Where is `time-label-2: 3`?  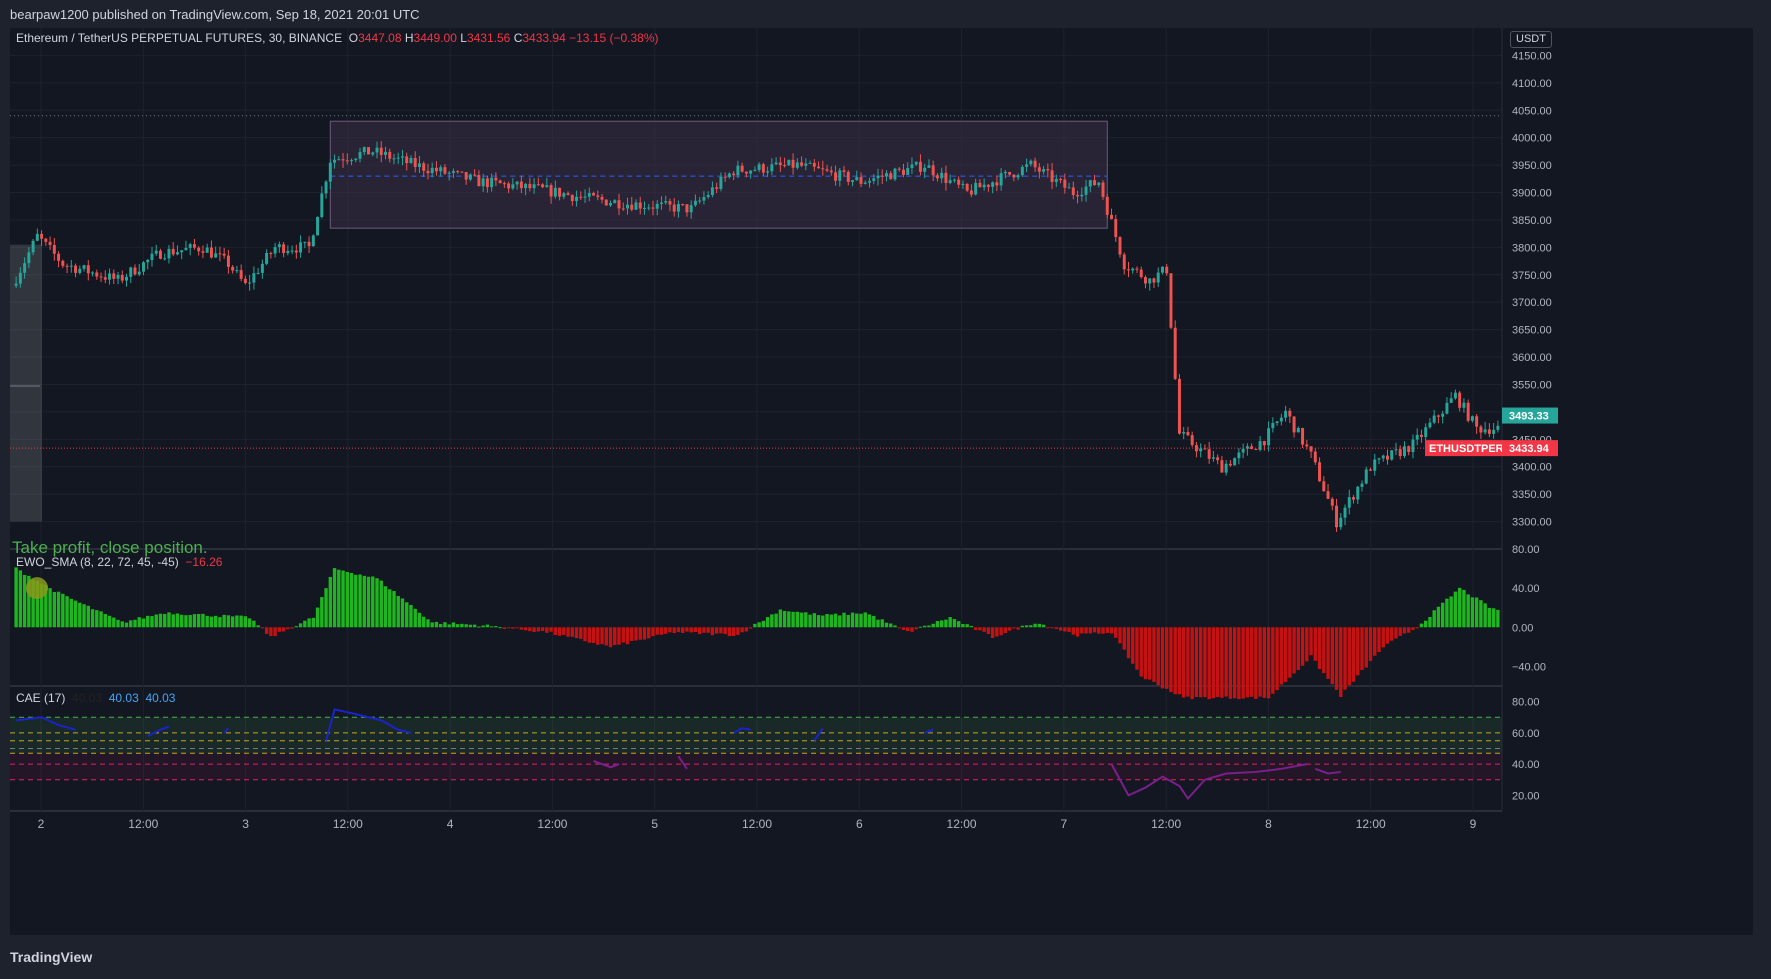
time-label-2: 3 is located at coordinates (245, 824).